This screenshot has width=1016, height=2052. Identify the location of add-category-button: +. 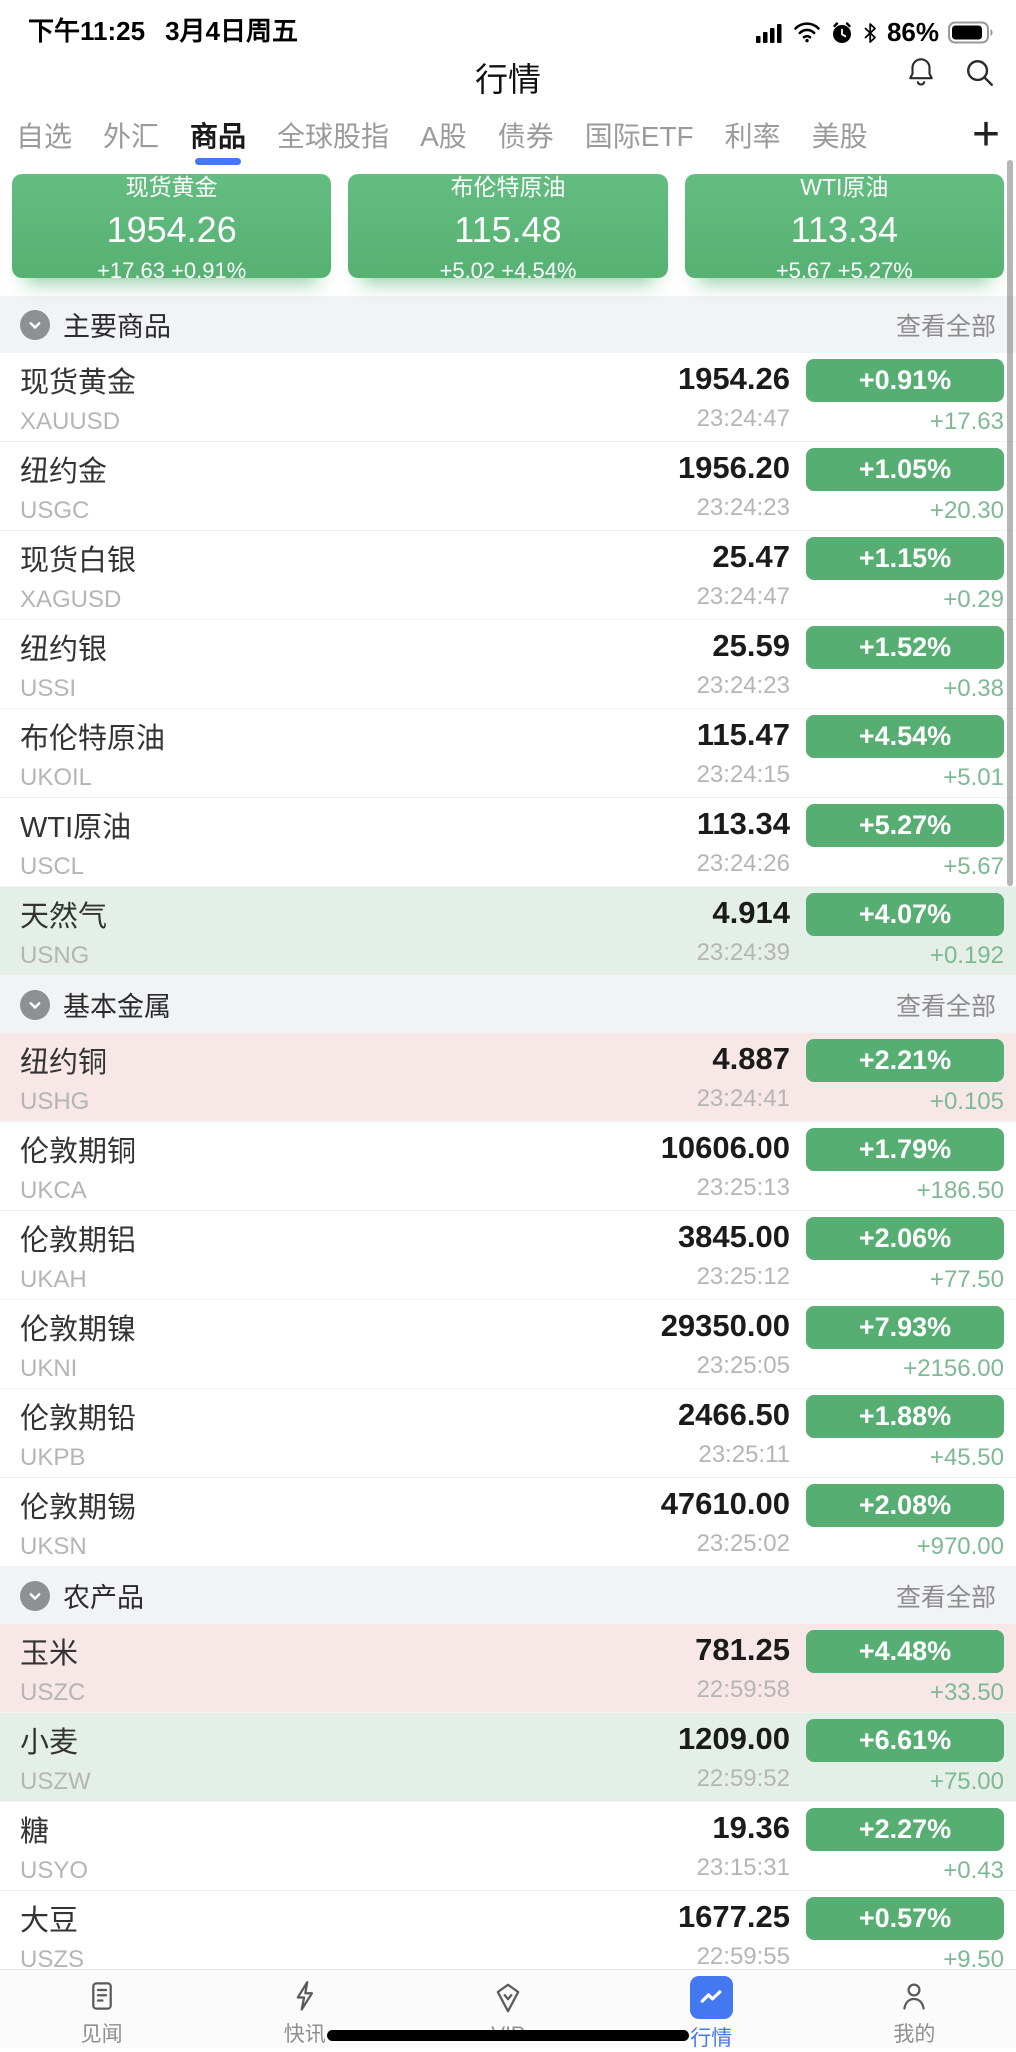
(985, 135).